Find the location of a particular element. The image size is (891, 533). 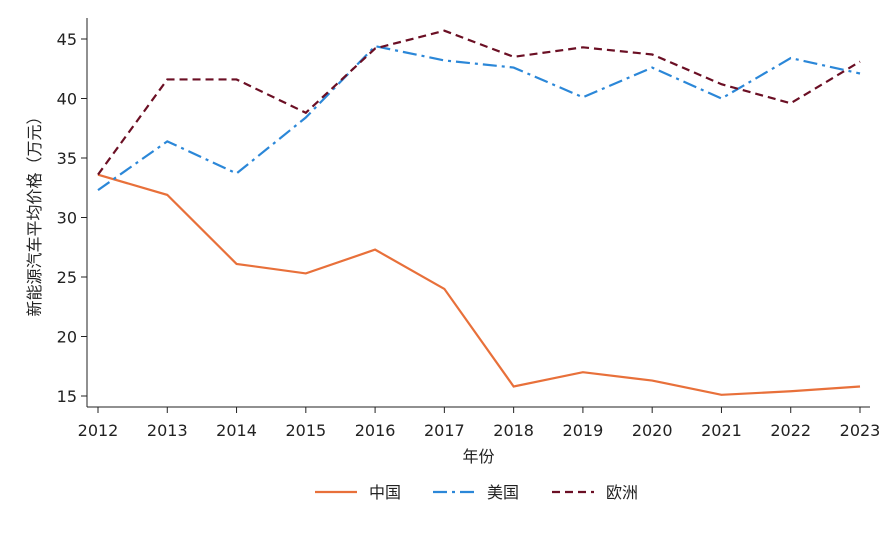

x-tick-label: 2013 is located at coordinates (167, 430).